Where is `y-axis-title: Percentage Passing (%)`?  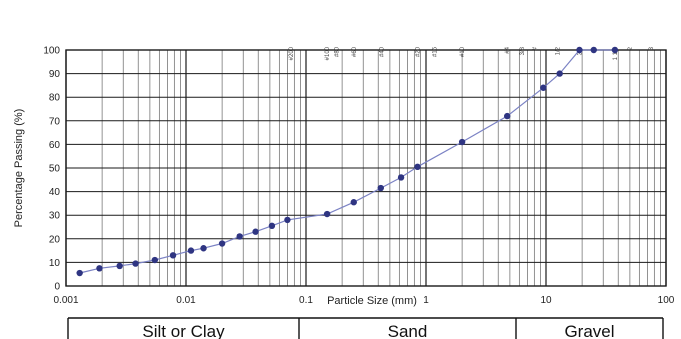 y-axis-title: Percentage Passing (%) is located at coordinates (19, 168).